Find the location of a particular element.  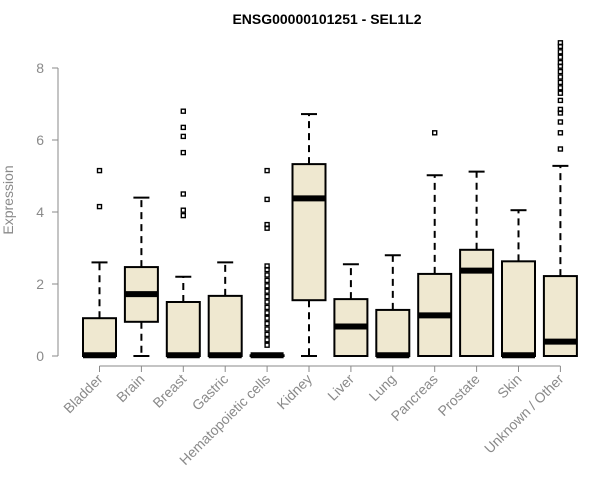

box-hematopoietic-cells is located at coordinates (267, 263).